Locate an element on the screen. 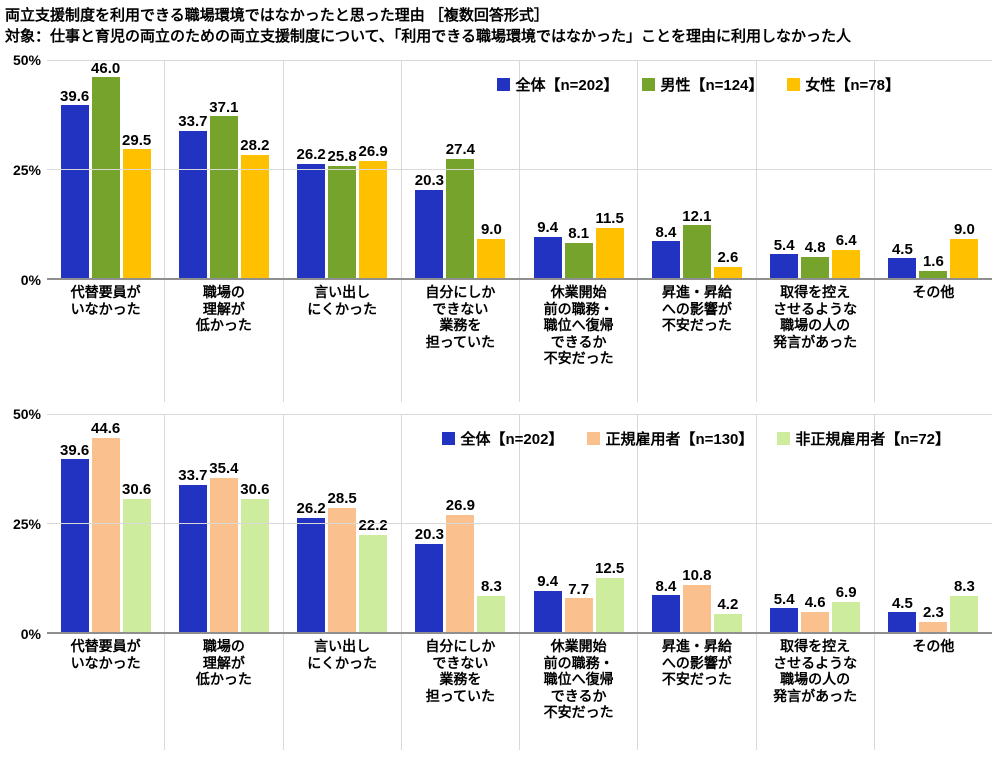 The height and width of the screenshot is (761, 1000). bar-slot: 39.6 is located at coordinates (74, 523).